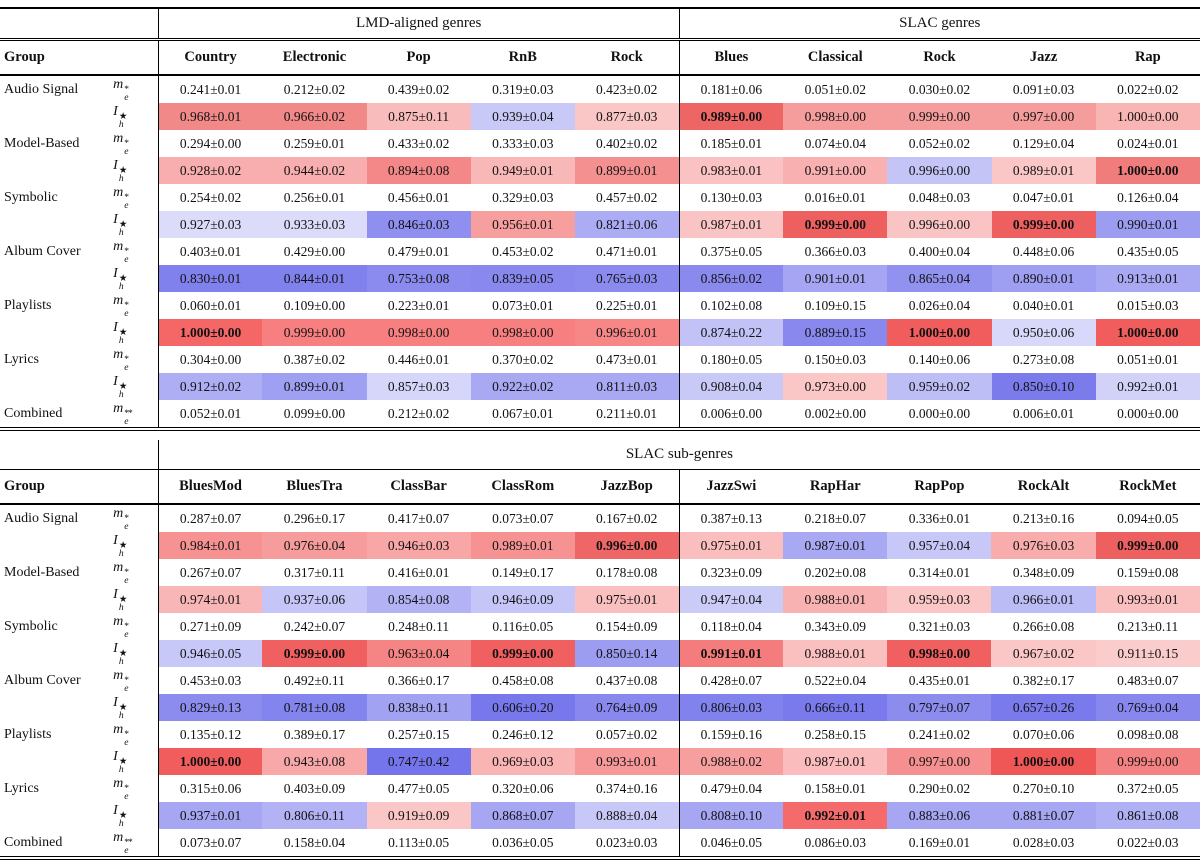  What do you see at coordinates (418, 170) in the screenshot?
I see `value-cell: 0.894±0.08` at bounding box center [418, 170].